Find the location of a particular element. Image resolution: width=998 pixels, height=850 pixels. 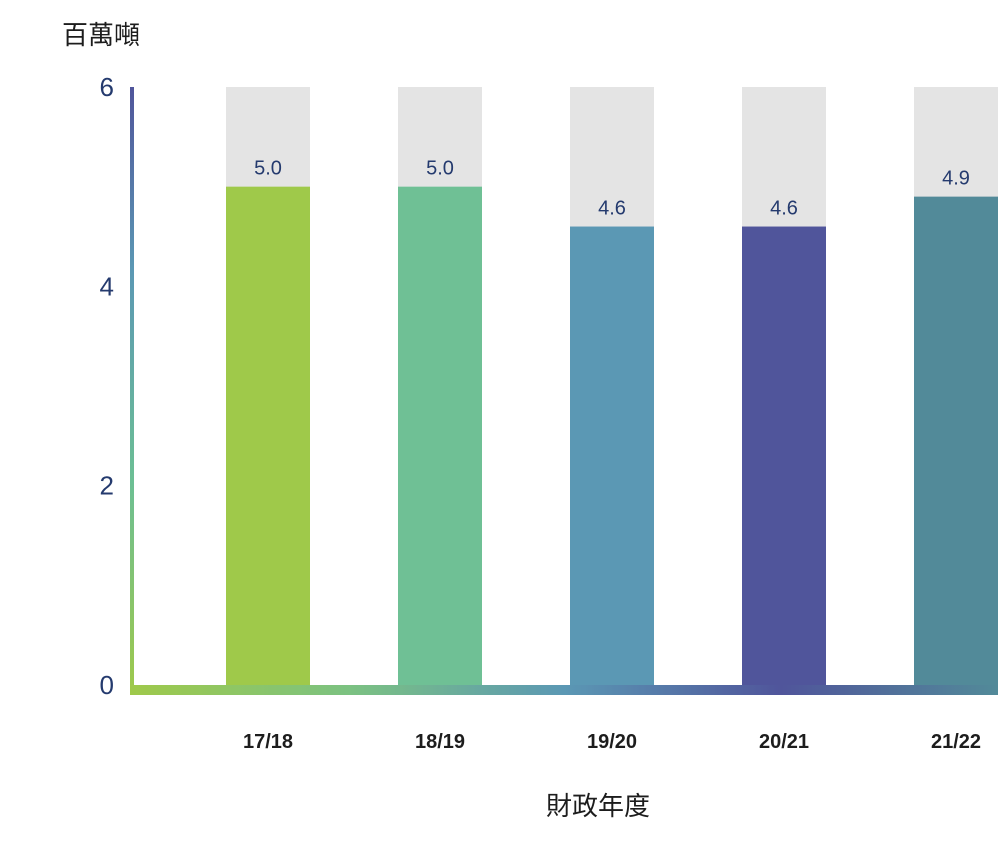

data-label: 4.9 is located at coordinates (956, 179).